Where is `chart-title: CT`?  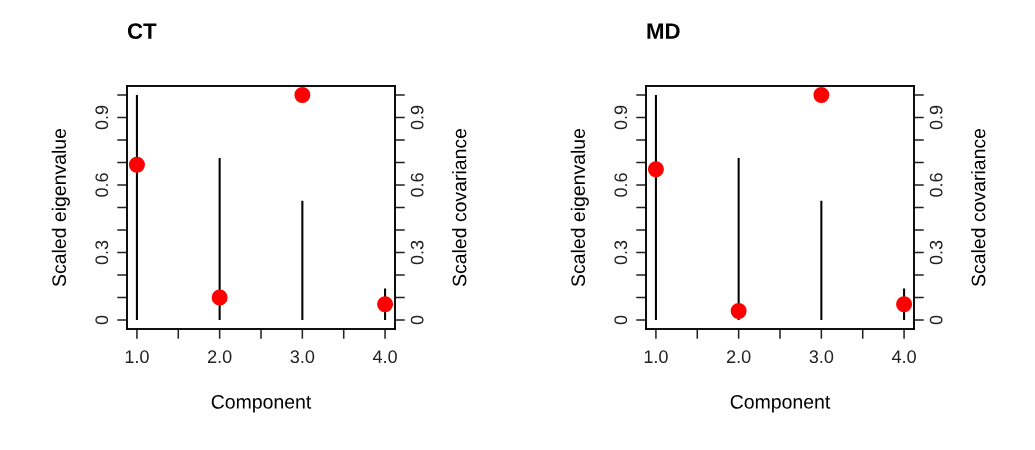
chart-title: CT is located at coordinates (142, 31).